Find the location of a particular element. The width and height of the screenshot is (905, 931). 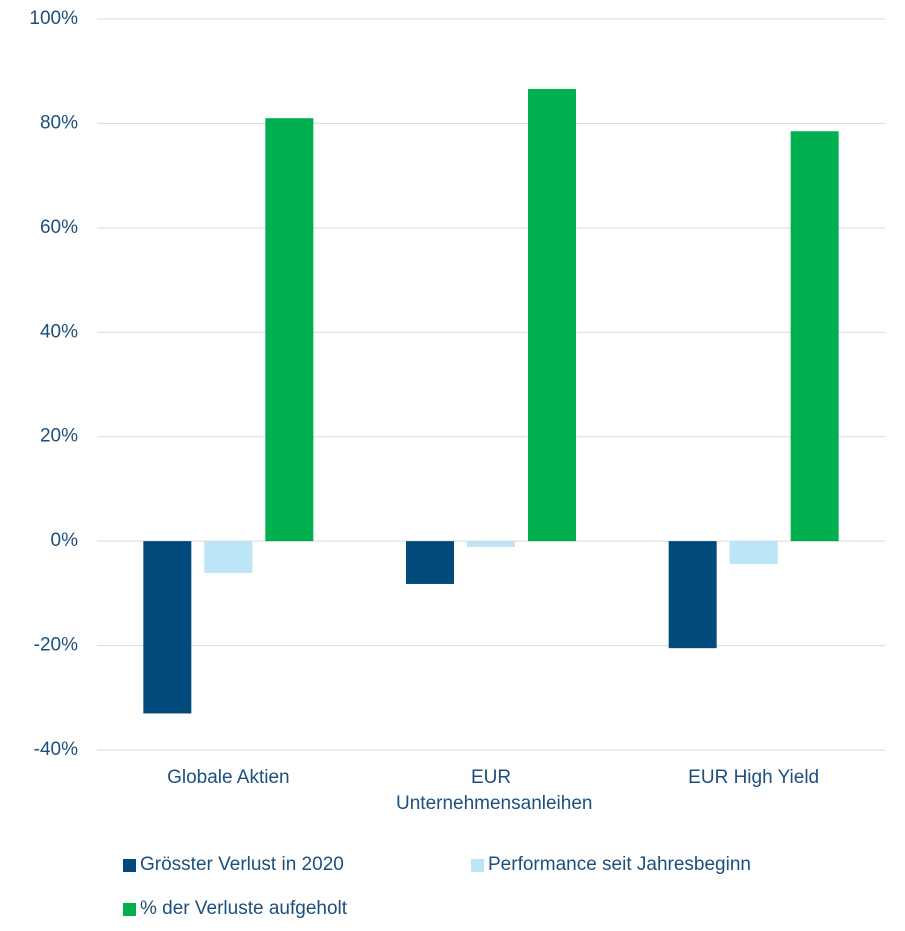

x-tick-label: Globale Aktien is located at coordinates (228, 777).